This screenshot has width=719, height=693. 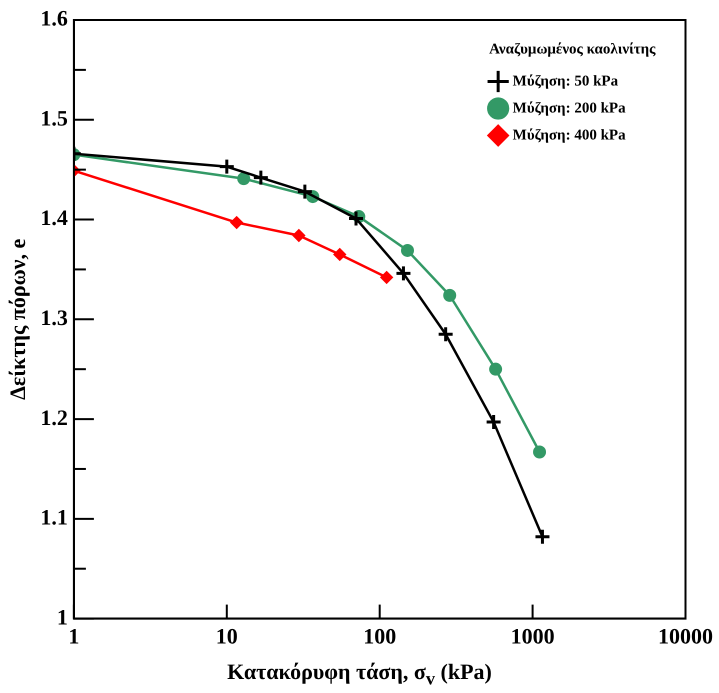 What do you see at coordinates (569, 108) in the screenshot?
I see `legend-label: Μύζηση: 200 kPa` at bounding box center [569, 108].